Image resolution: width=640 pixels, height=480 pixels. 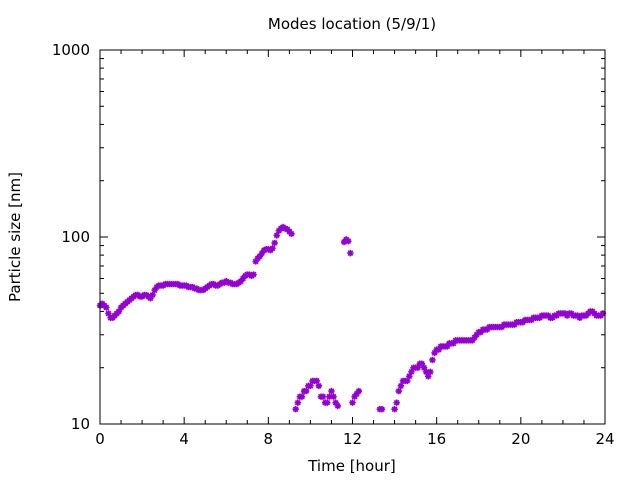 What do you see at coordinates (15, 237) in the screenshot?
I see `y-axis-label: Particle size [nm]` at bounding box center [15, 237].